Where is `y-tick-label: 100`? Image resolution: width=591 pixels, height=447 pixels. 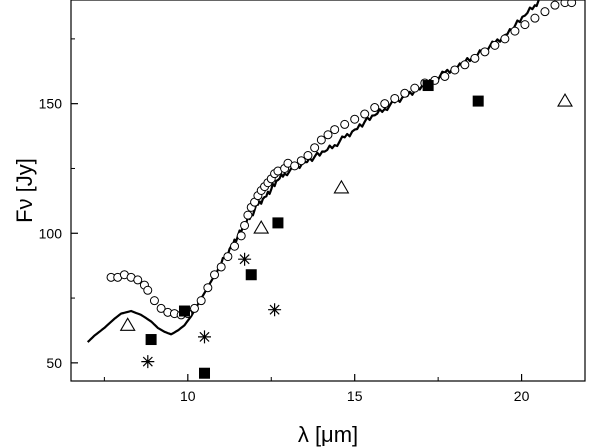 y-tick-label: 100 is located at coordinates (51, 233).